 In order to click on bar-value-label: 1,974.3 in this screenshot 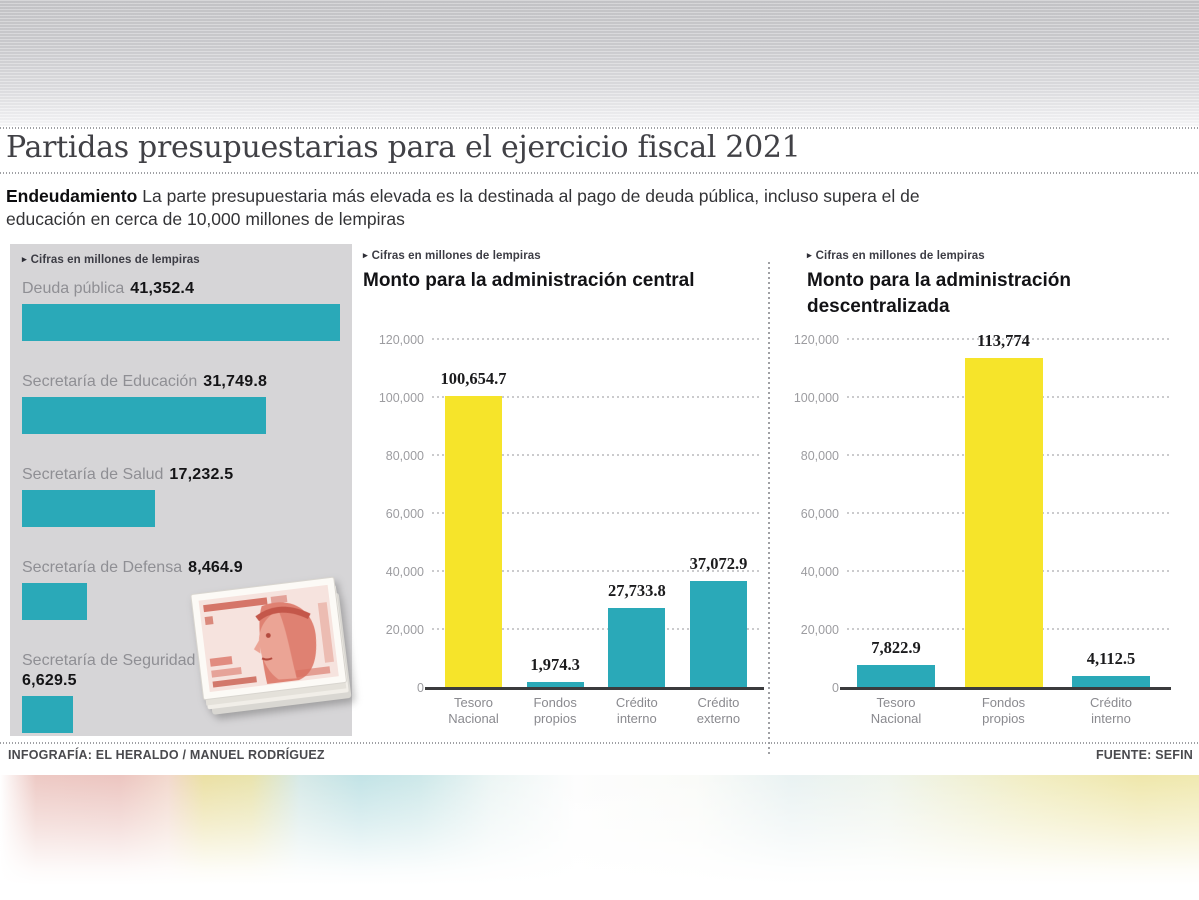, I will do `click(555, 665)`.